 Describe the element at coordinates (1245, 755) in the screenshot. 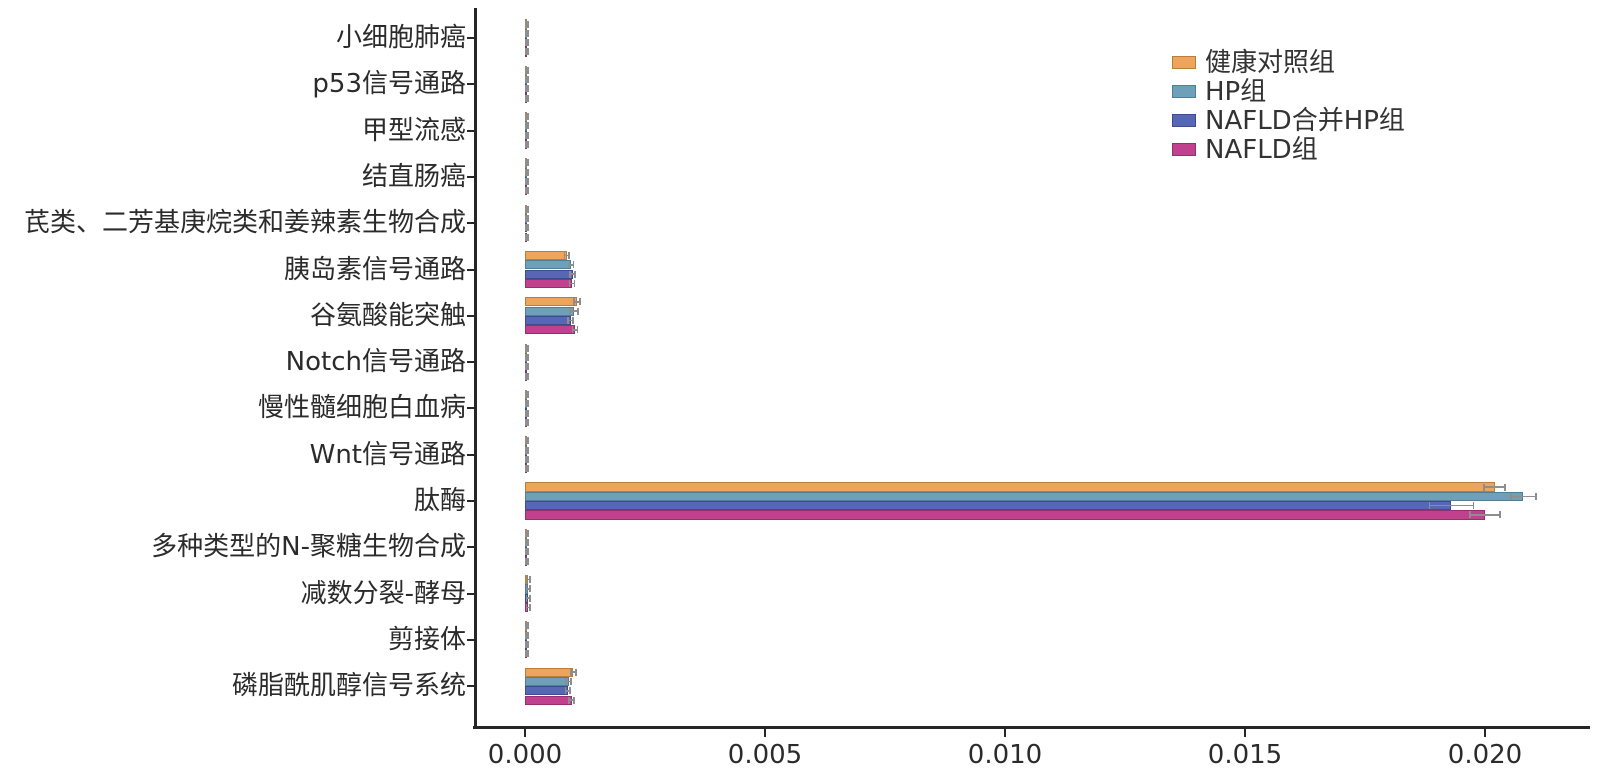

I see `x-tick-label: 0.015` at that location.